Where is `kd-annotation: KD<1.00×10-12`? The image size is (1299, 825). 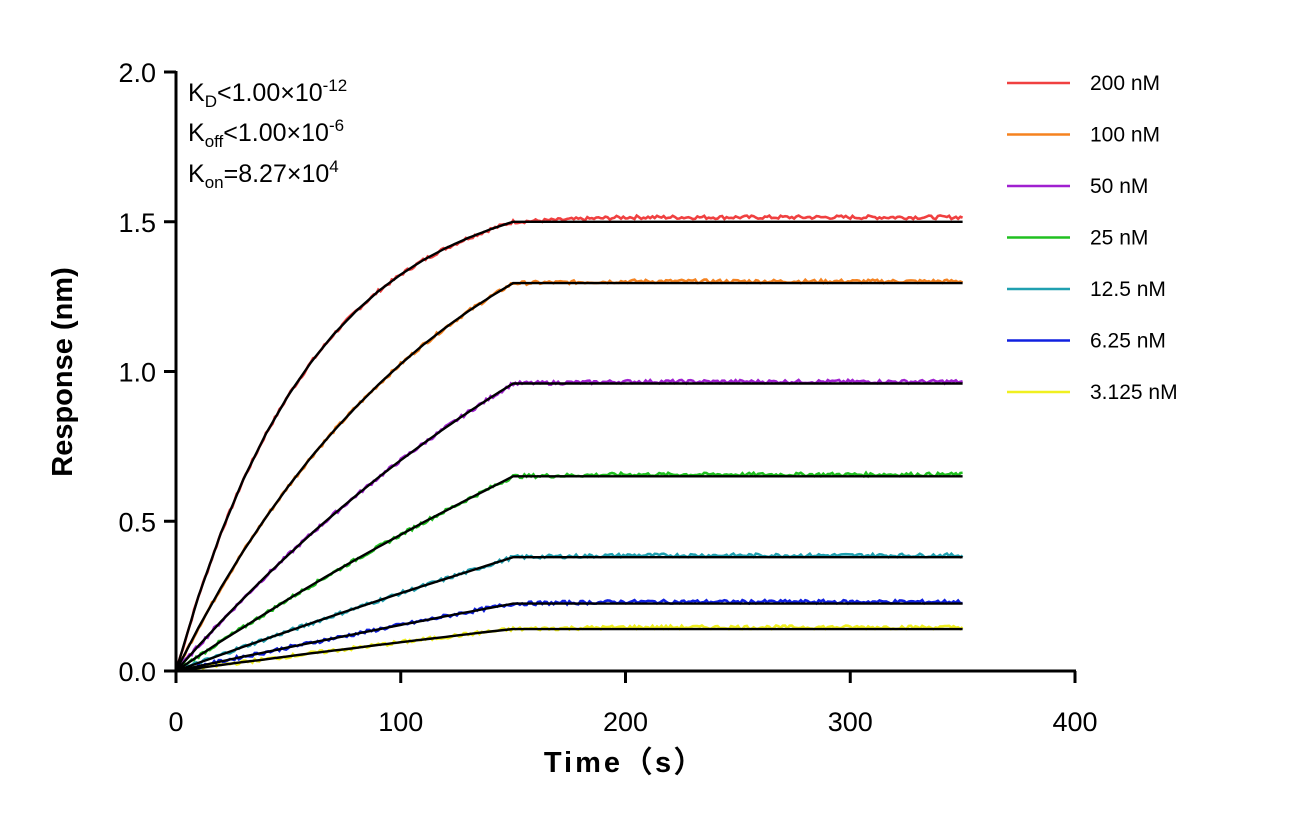
kd-annotation: KD<1.00×10-12 is located at coordinates (267, 93).